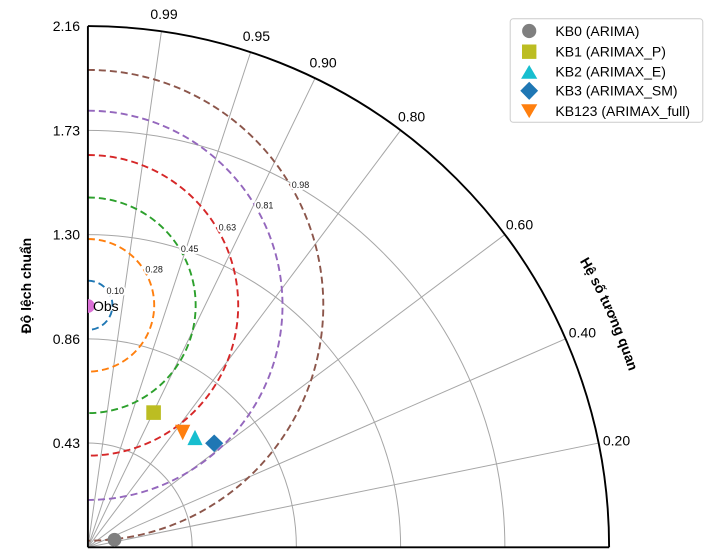 The width and height of the screenshot is (706, 557). Describe the element at coordinates (411, 117) in the screenshot. I see `svg-text: 0.80` at that location.